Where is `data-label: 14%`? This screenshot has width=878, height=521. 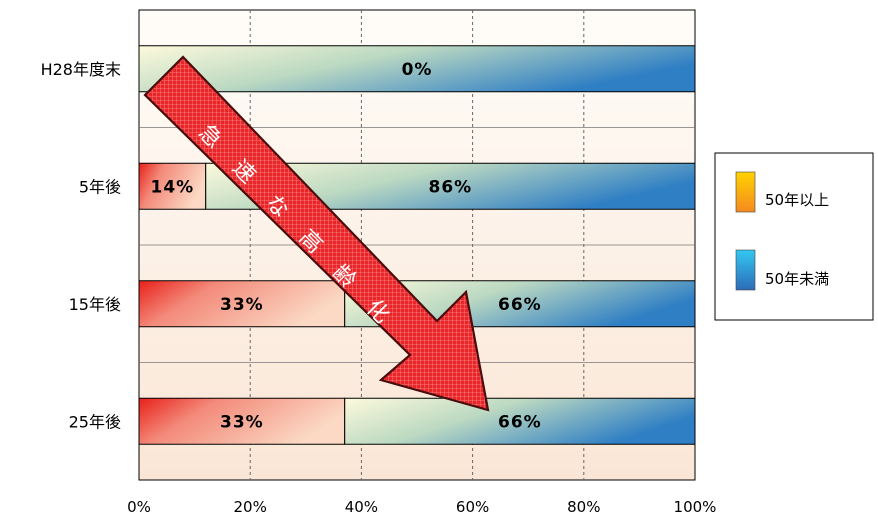
data-label: 14% is located at coordinates (173, 187).